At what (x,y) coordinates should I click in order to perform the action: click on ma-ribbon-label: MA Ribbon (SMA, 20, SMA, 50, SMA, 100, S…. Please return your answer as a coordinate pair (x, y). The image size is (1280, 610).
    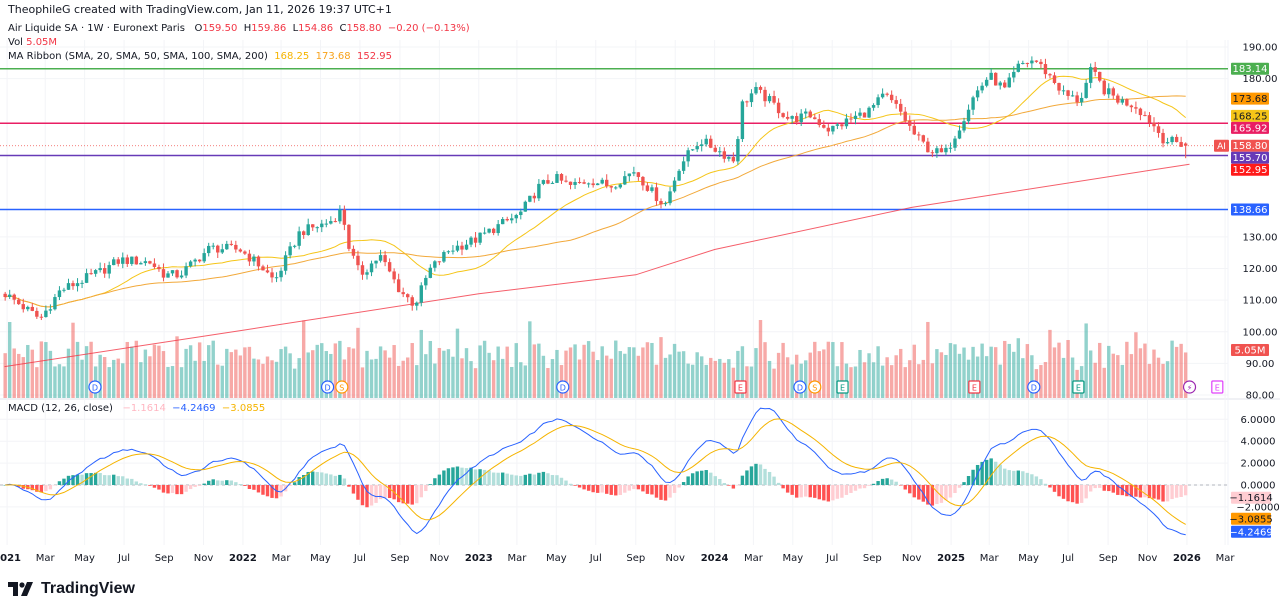
    Looking at the image, I should click on (138, 56).